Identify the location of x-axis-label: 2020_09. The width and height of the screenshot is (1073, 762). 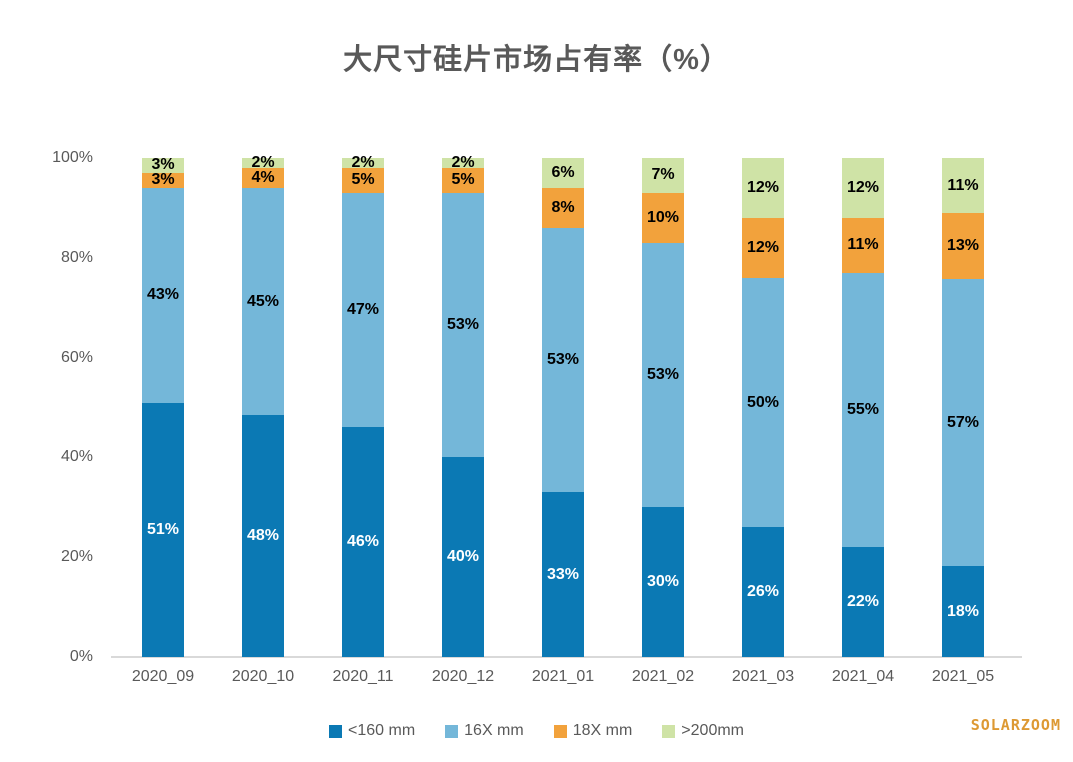
(163, 676).